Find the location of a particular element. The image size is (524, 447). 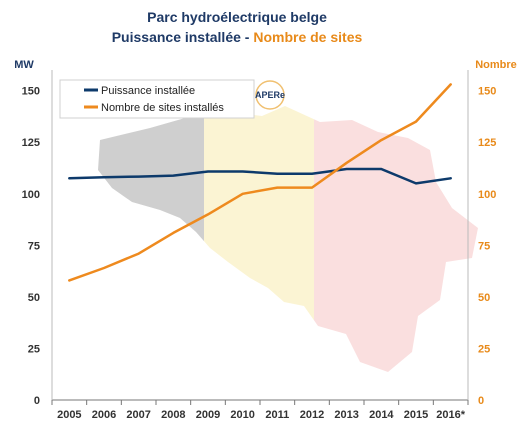

right-tick-label-0: 0 is located at coordinates (481, 401).